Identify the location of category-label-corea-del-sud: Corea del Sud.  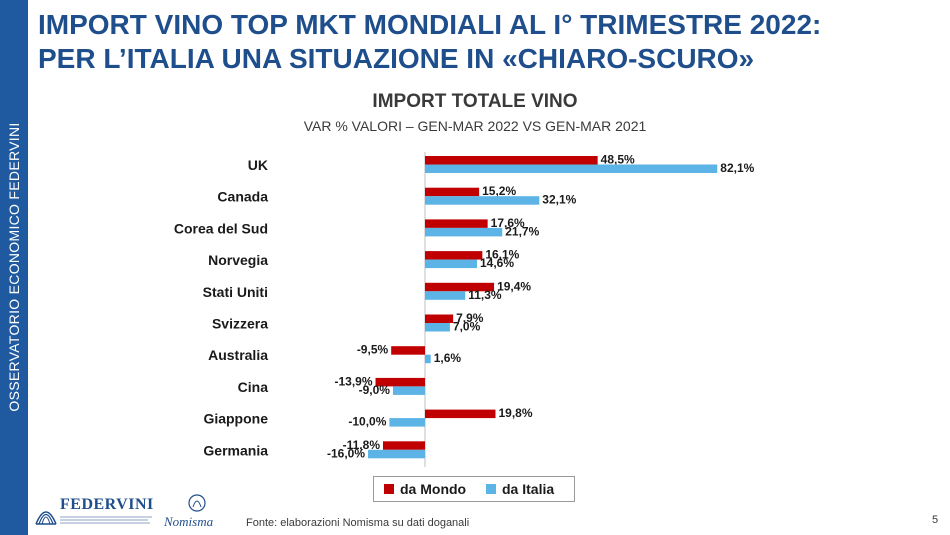
(221, 228).